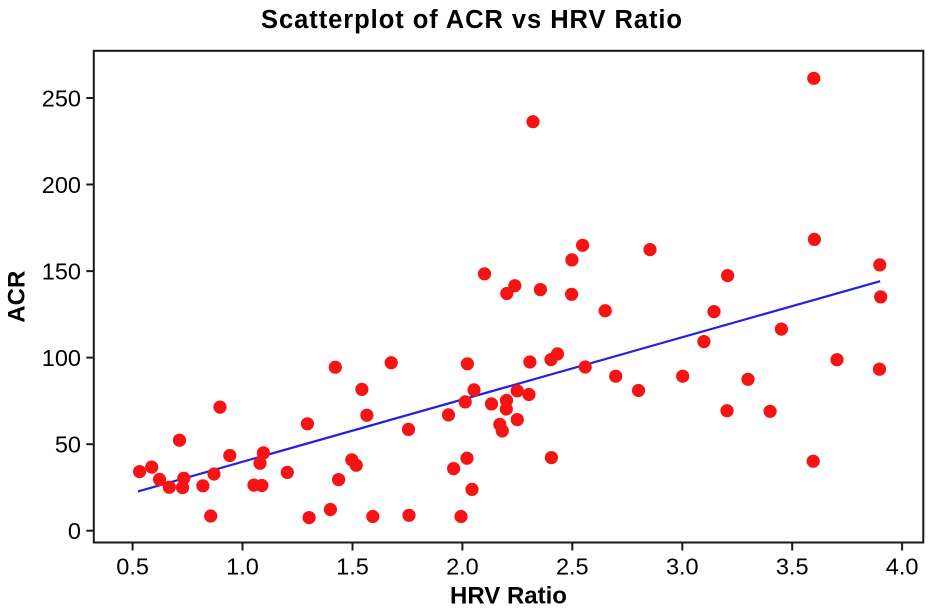 The image size is (932, 610). Describe the element at coordinates (17, 297) in the screenshot. I see `svg-text: ACR` at that location.